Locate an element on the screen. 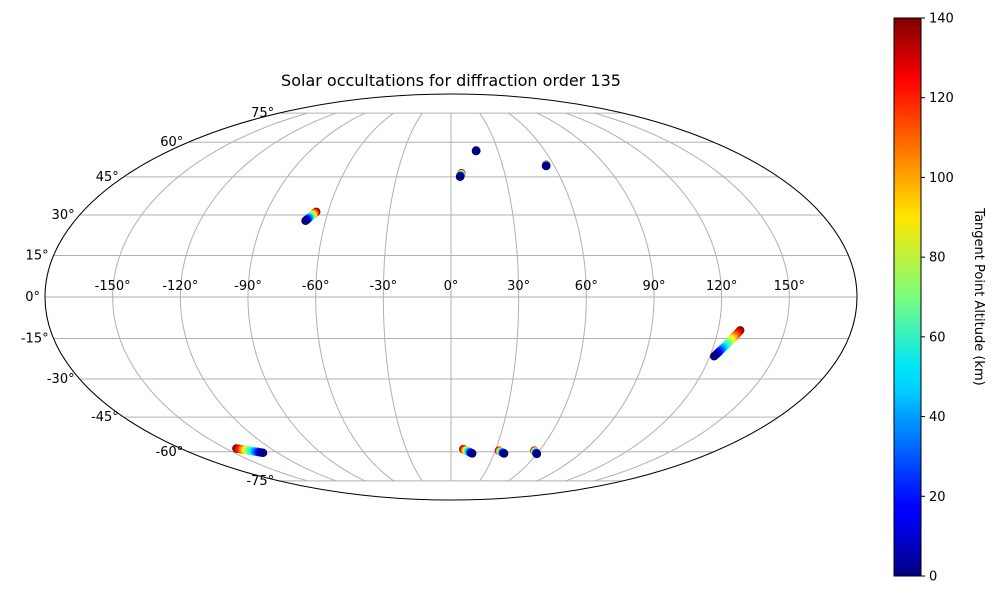 The height and width of the screenshot is (600, 1000). lat-tick-label: -60° is located at coordinates (170, 452).